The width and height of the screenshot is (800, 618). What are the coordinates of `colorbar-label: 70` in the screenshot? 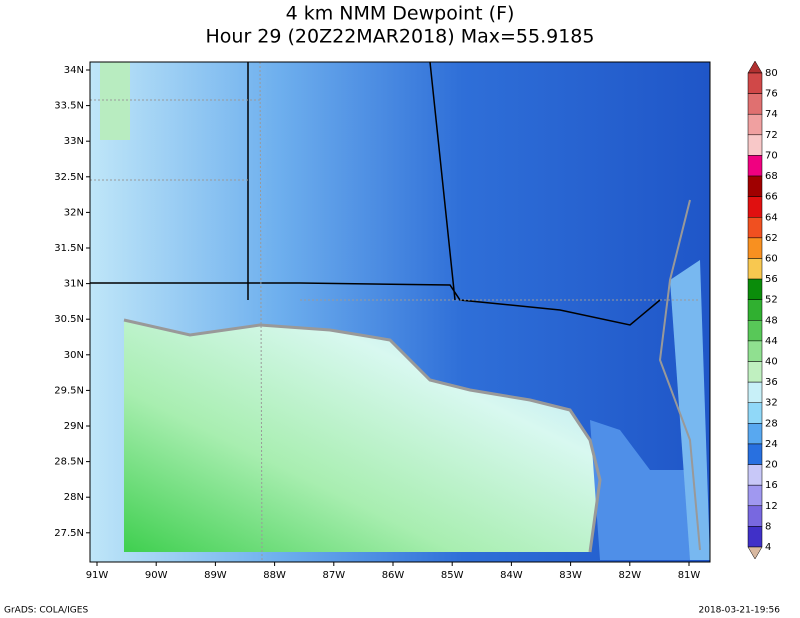 It's located at (771, 155).